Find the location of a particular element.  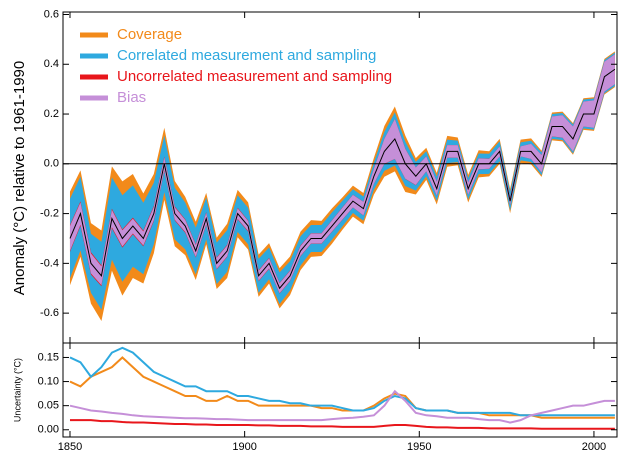

y-tick-label: 0.00 is located at coordinates (48, 430).